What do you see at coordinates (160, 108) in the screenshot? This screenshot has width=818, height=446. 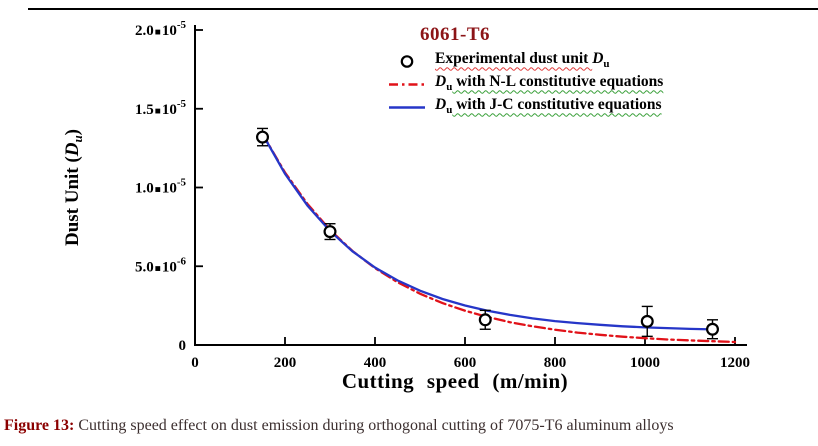 I see `y-tick-label: 1.5■10-5` at bounding box center [160, 108].